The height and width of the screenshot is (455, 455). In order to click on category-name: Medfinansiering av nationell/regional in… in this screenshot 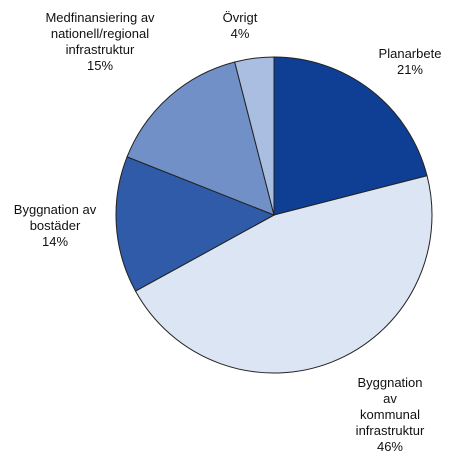, I will do `click(100, 33)`.